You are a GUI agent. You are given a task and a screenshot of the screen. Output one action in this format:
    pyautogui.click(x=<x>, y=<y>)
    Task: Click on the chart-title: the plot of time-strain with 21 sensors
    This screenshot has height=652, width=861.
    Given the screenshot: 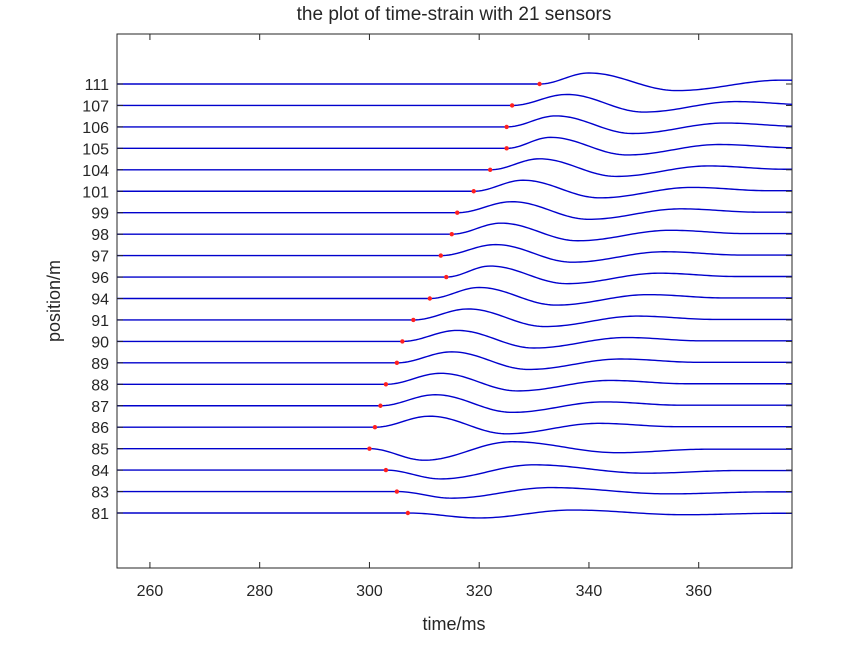 What is the action you would take?
    pyautogui.click(x=454, y=14)
    